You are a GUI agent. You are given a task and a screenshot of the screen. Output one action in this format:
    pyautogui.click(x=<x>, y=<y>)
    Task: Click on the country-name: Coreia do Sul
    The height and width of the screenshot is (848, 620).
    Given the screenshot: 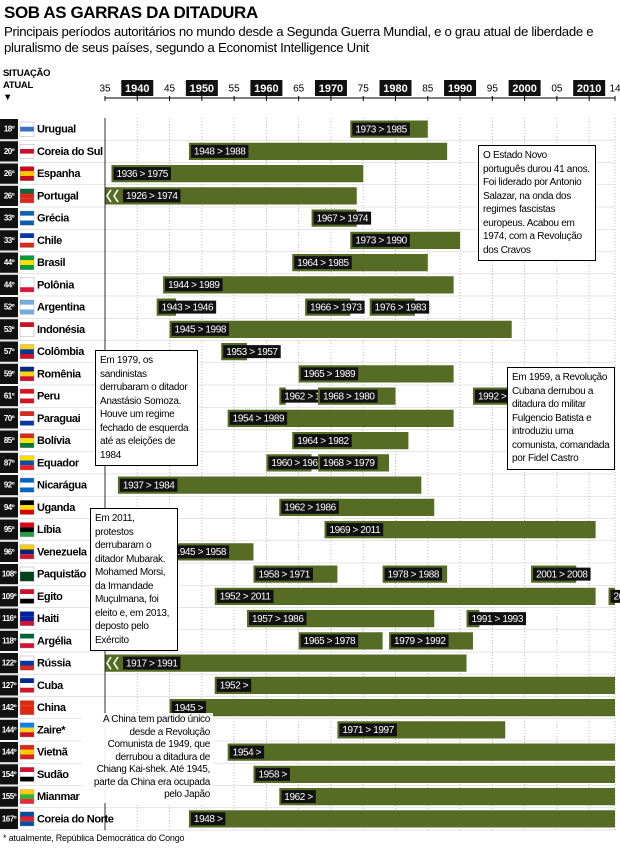 What is the action you would take?
    pyautogui.click(x=70, y=152)
    